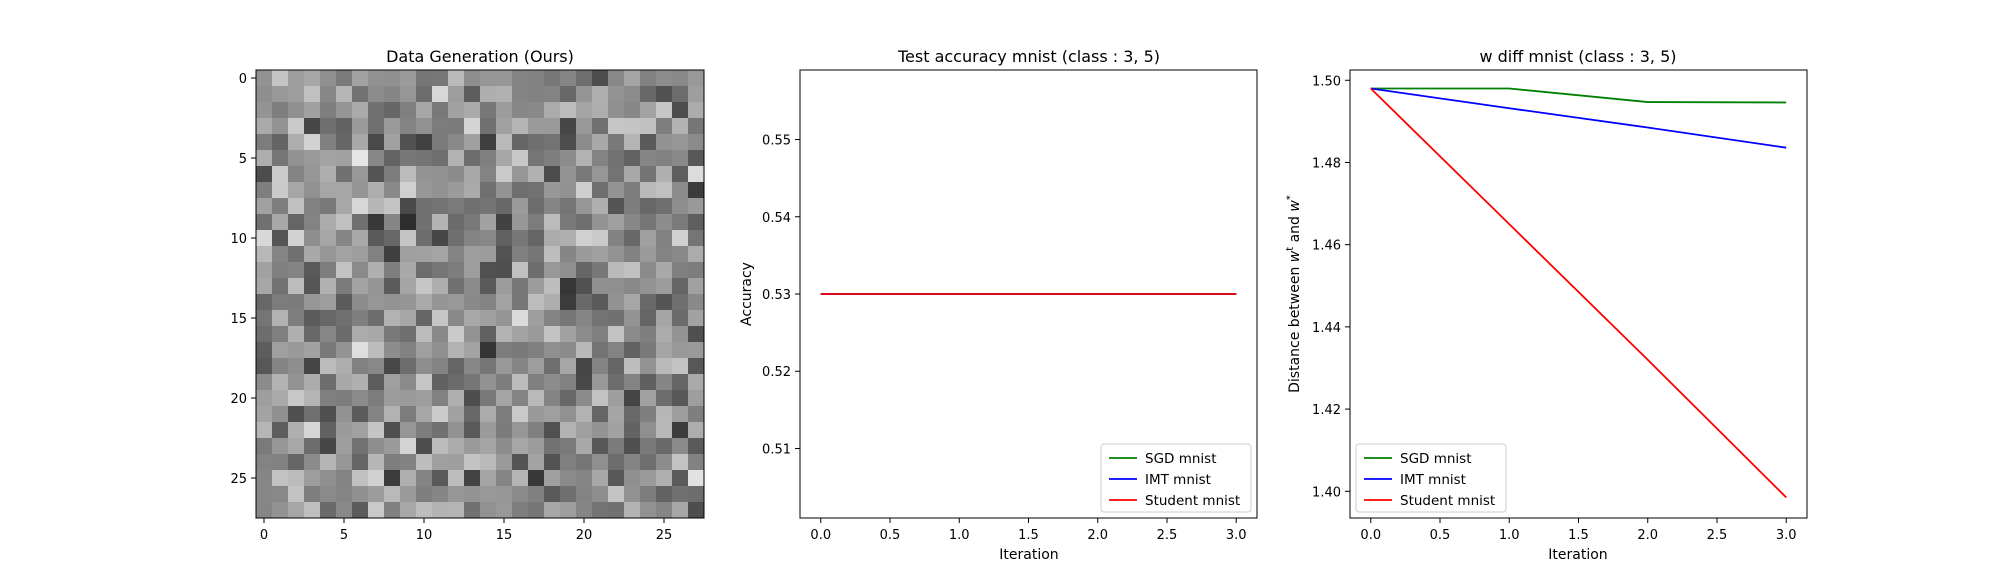 The image size is (2000, 580). What do you see at coordinates (776, 449) in the screenshot?
I see `y-tick-label: 0.51` at bounding box center [776, 449].